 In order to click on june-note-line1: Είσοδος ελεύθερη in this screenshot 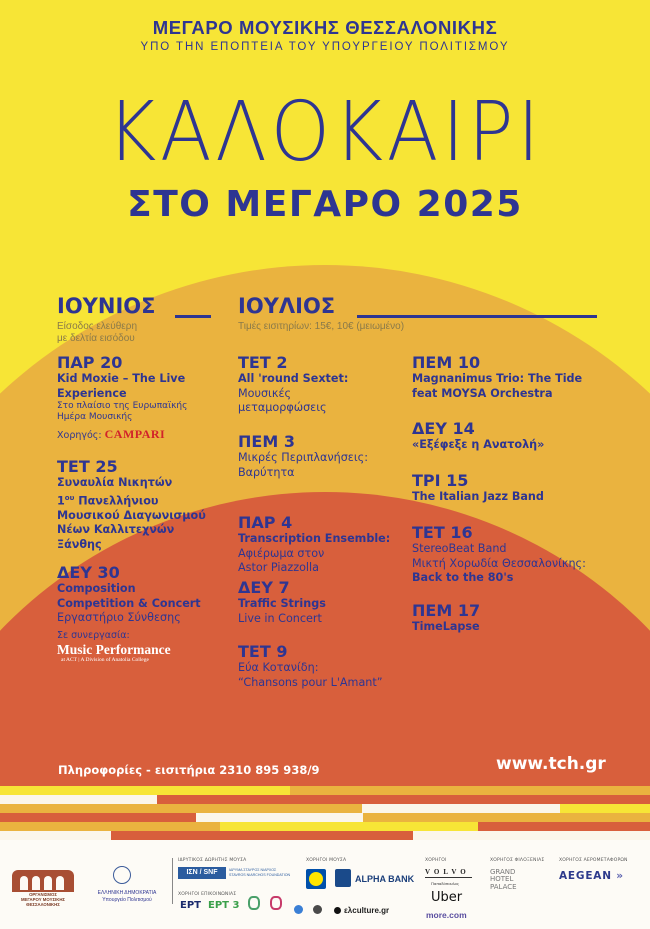, I will do `click(97, 326)`.